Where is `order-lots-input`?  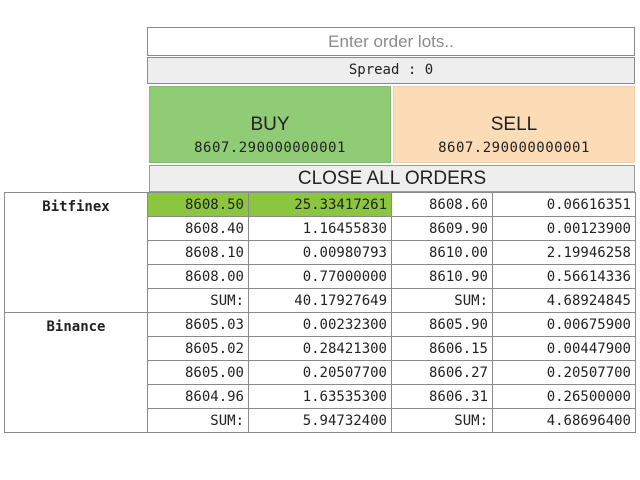
order-lots-input is located at coordinates (391, 42).